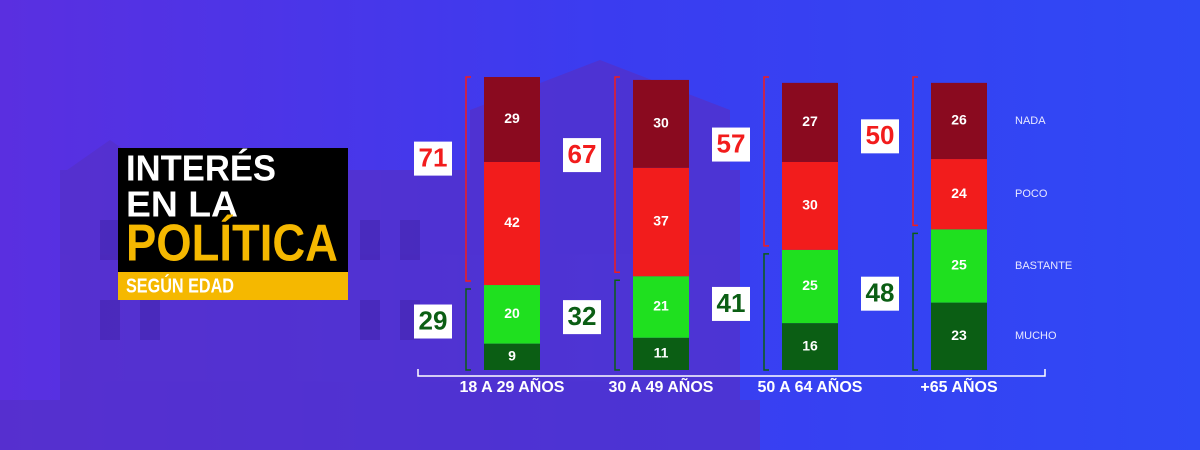  I want to click on value-label: 20, so click(512, 313).